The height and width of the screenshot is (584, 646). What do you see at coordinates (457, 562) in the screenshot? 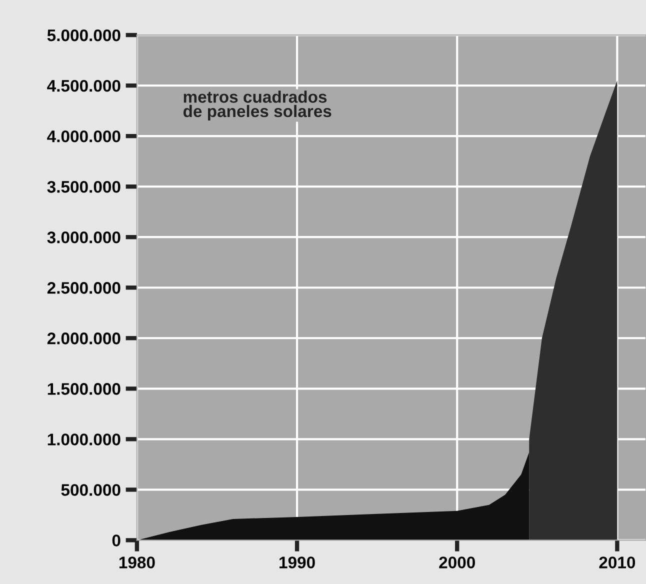
I see `x-tick-label: 2000` at bounding box center [457, 562].